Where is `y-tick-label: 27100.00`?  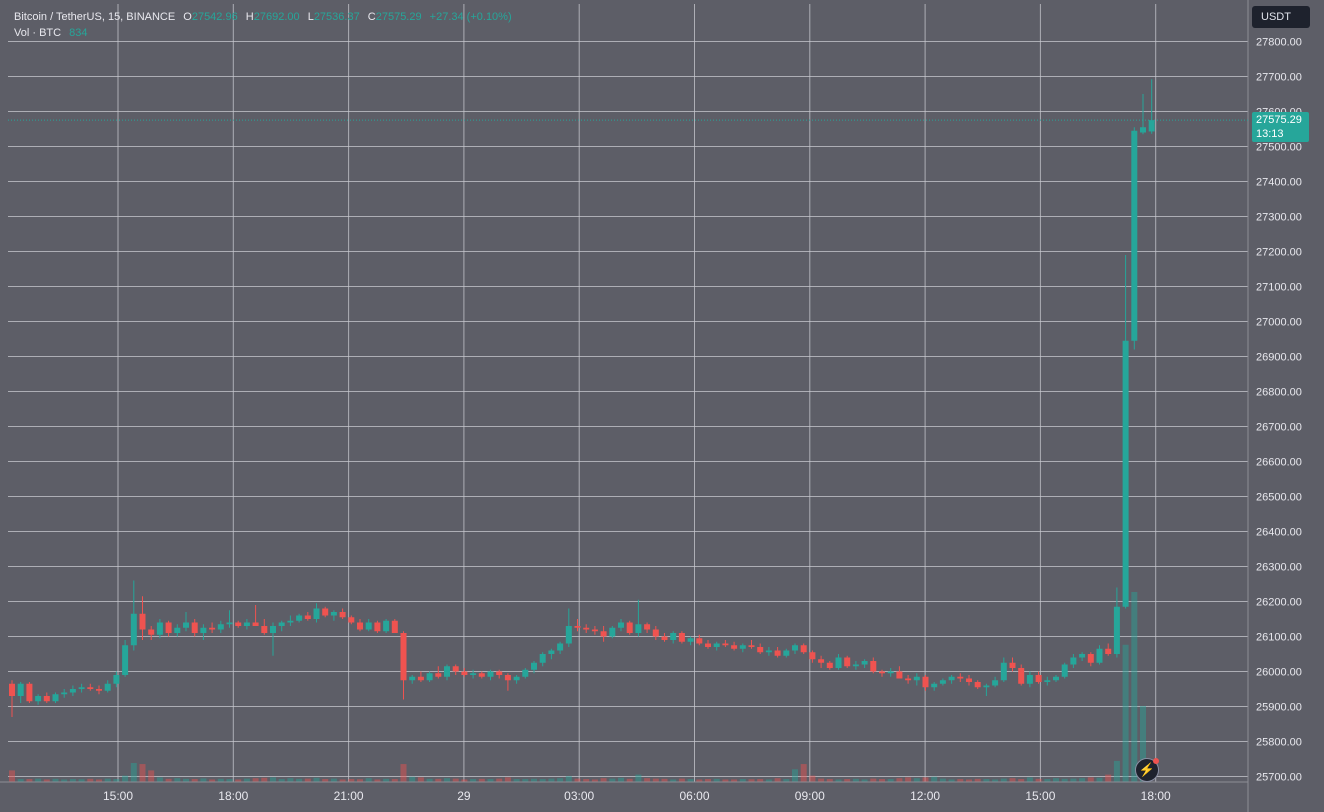 y-tick-label: 27100.00 is located at coordinates (1279, 288).